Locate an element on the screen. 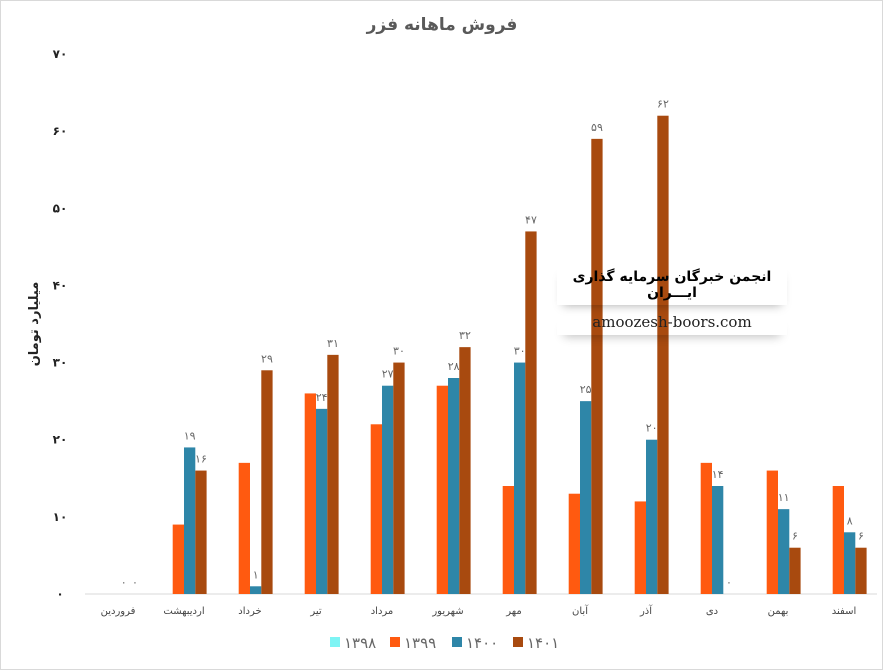 The width and height of the screenshot is (885, 672). data-label: ۲۹ is located at coordinates (267, 358).